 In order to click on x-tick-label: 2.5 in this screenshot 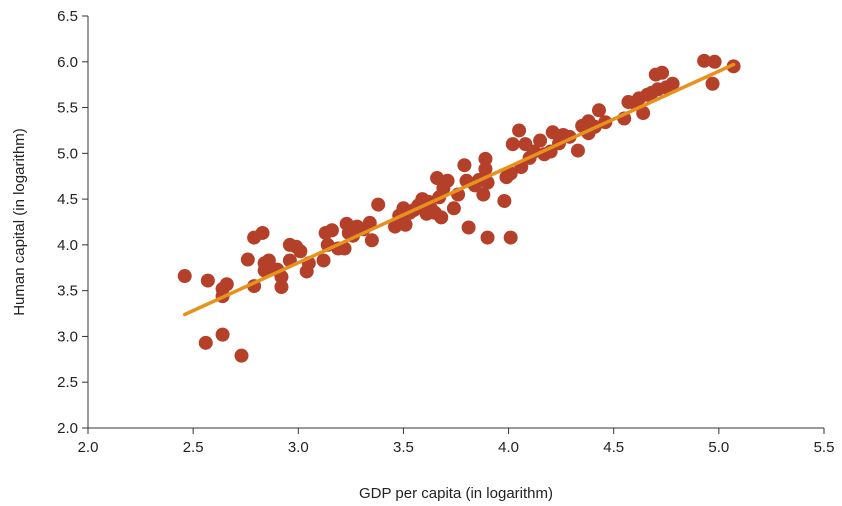, I will do `click(193, 447)`.